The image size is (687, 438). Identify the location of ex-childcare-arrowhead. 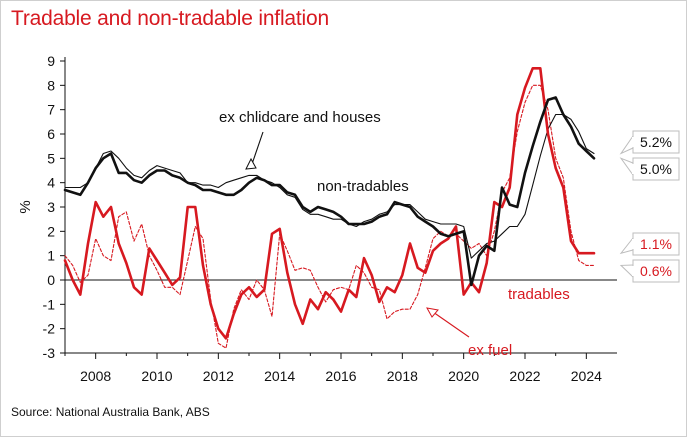
(251, 163).